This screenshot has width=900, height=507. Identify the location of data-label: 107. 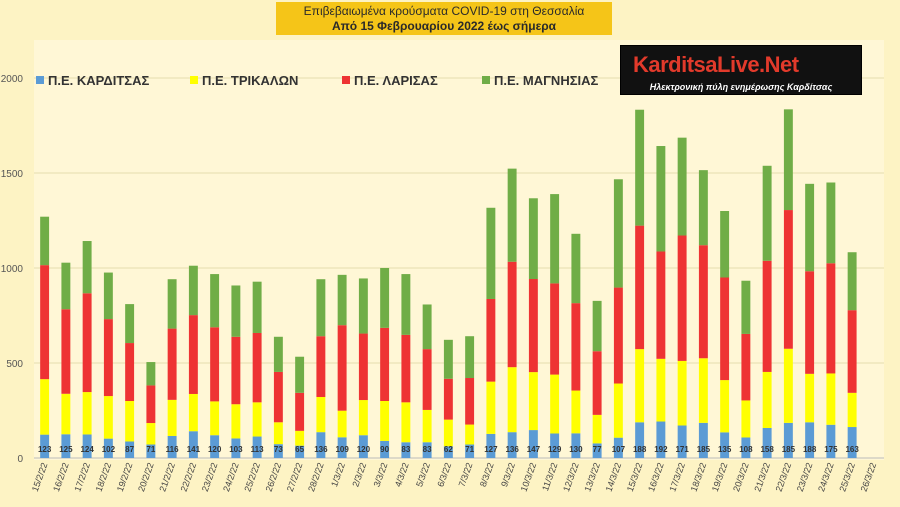
(619, 449).